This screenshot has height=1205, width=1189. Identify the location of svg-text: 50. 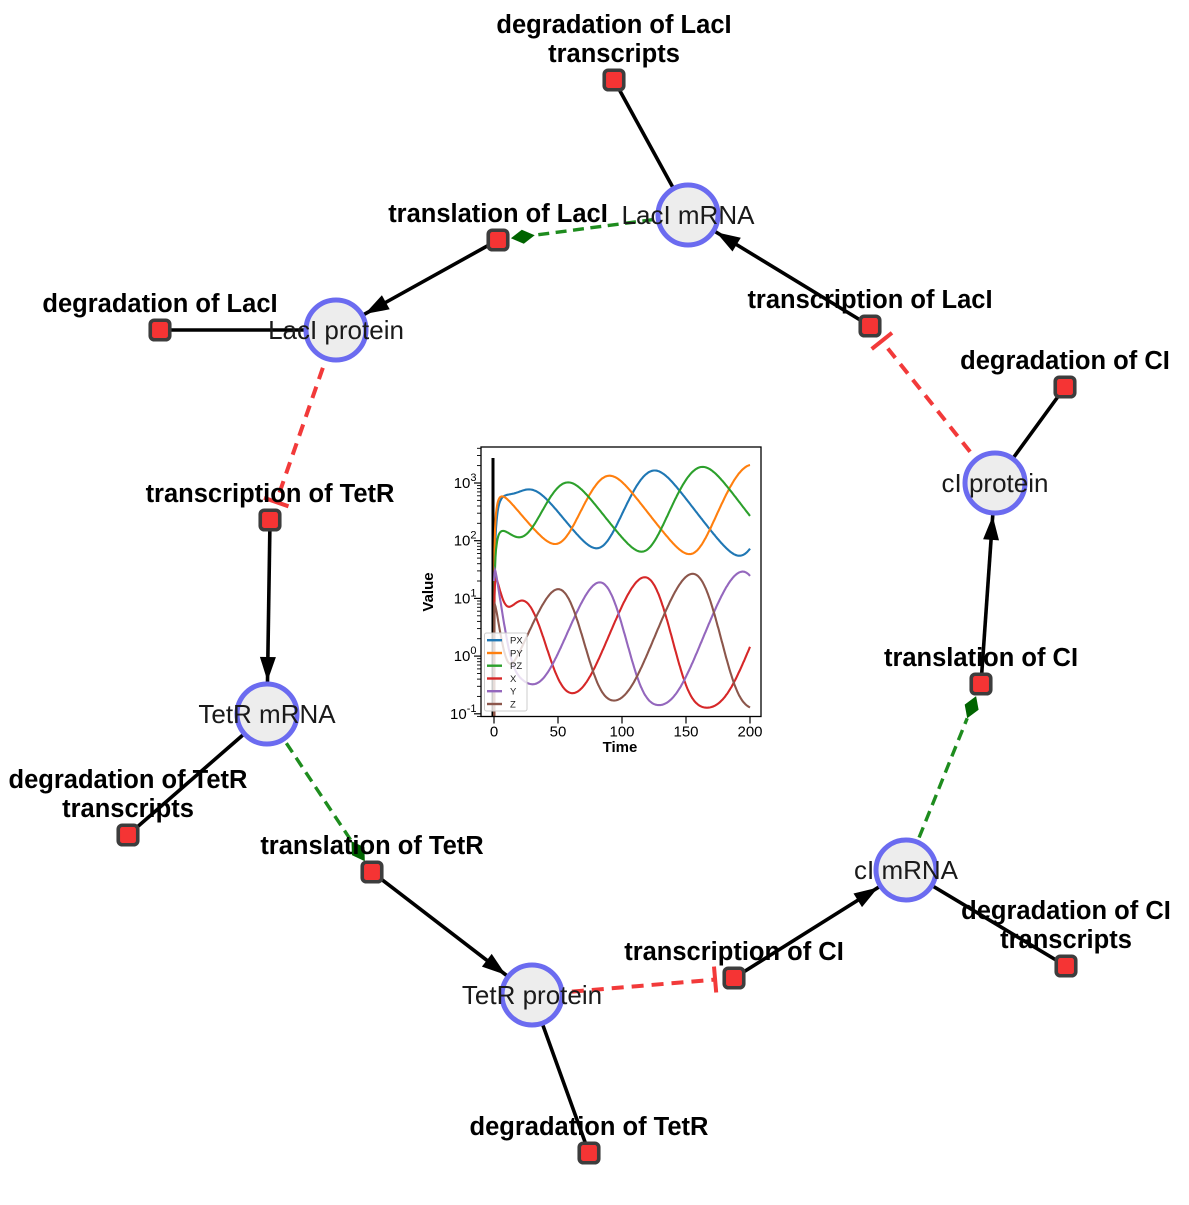
(558, 732).